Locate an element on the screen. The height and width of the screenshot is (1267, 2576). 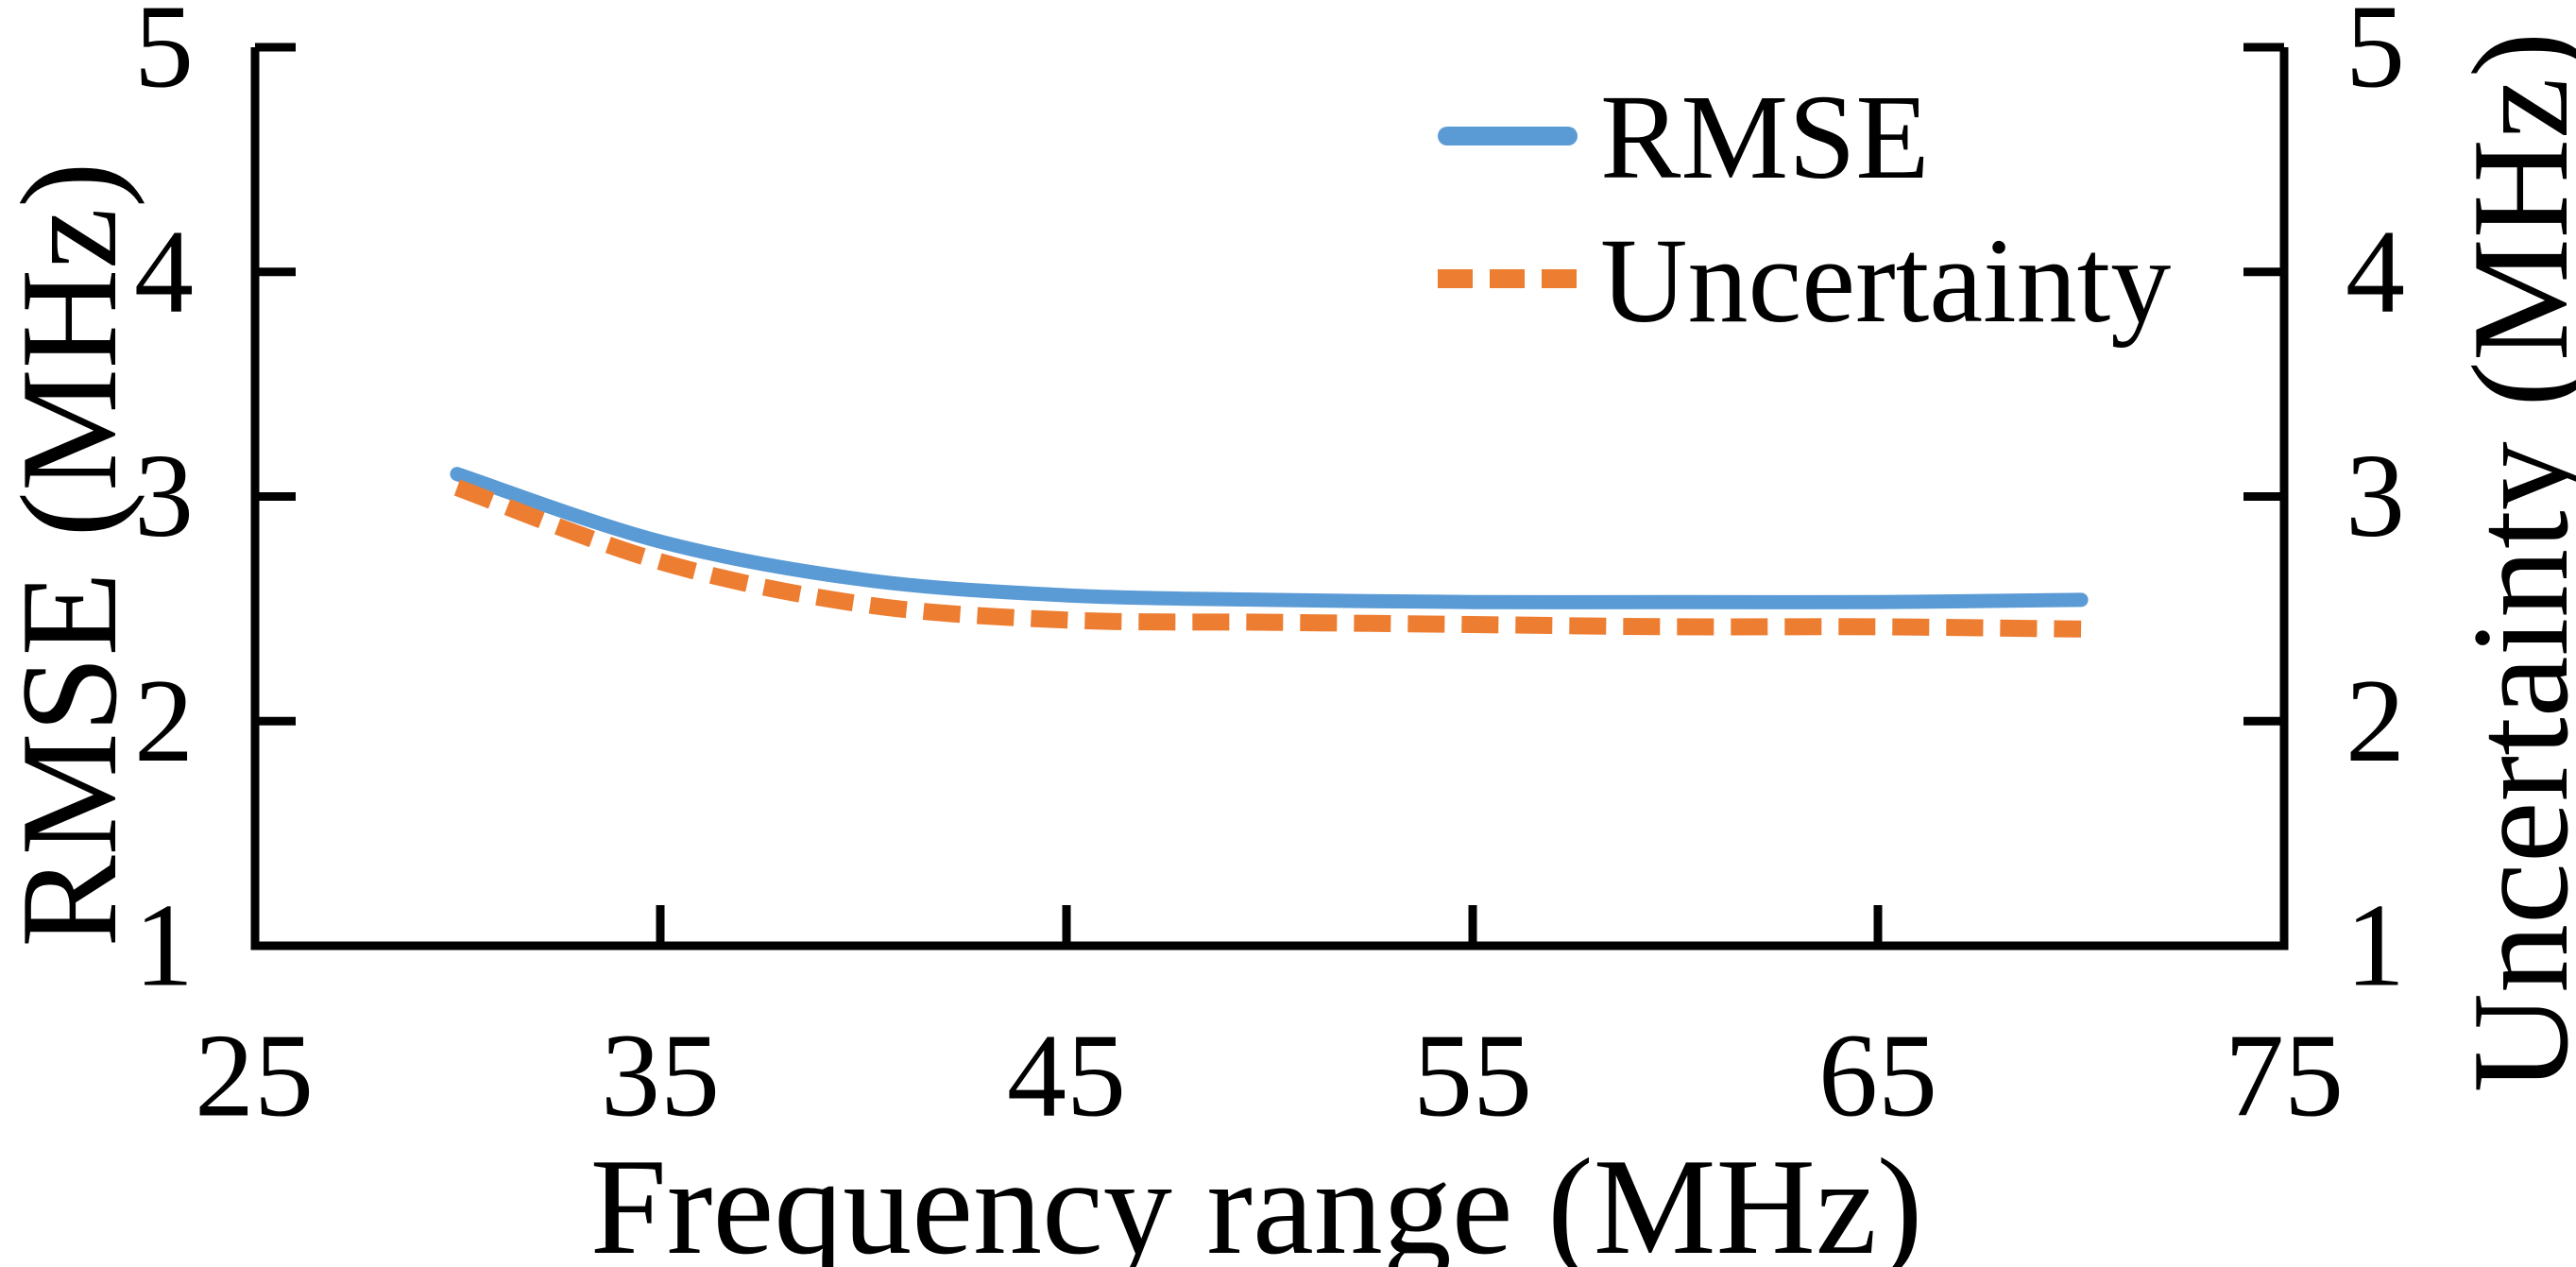
y-left-tick-label: 1 is located at coordinates (164, 946).